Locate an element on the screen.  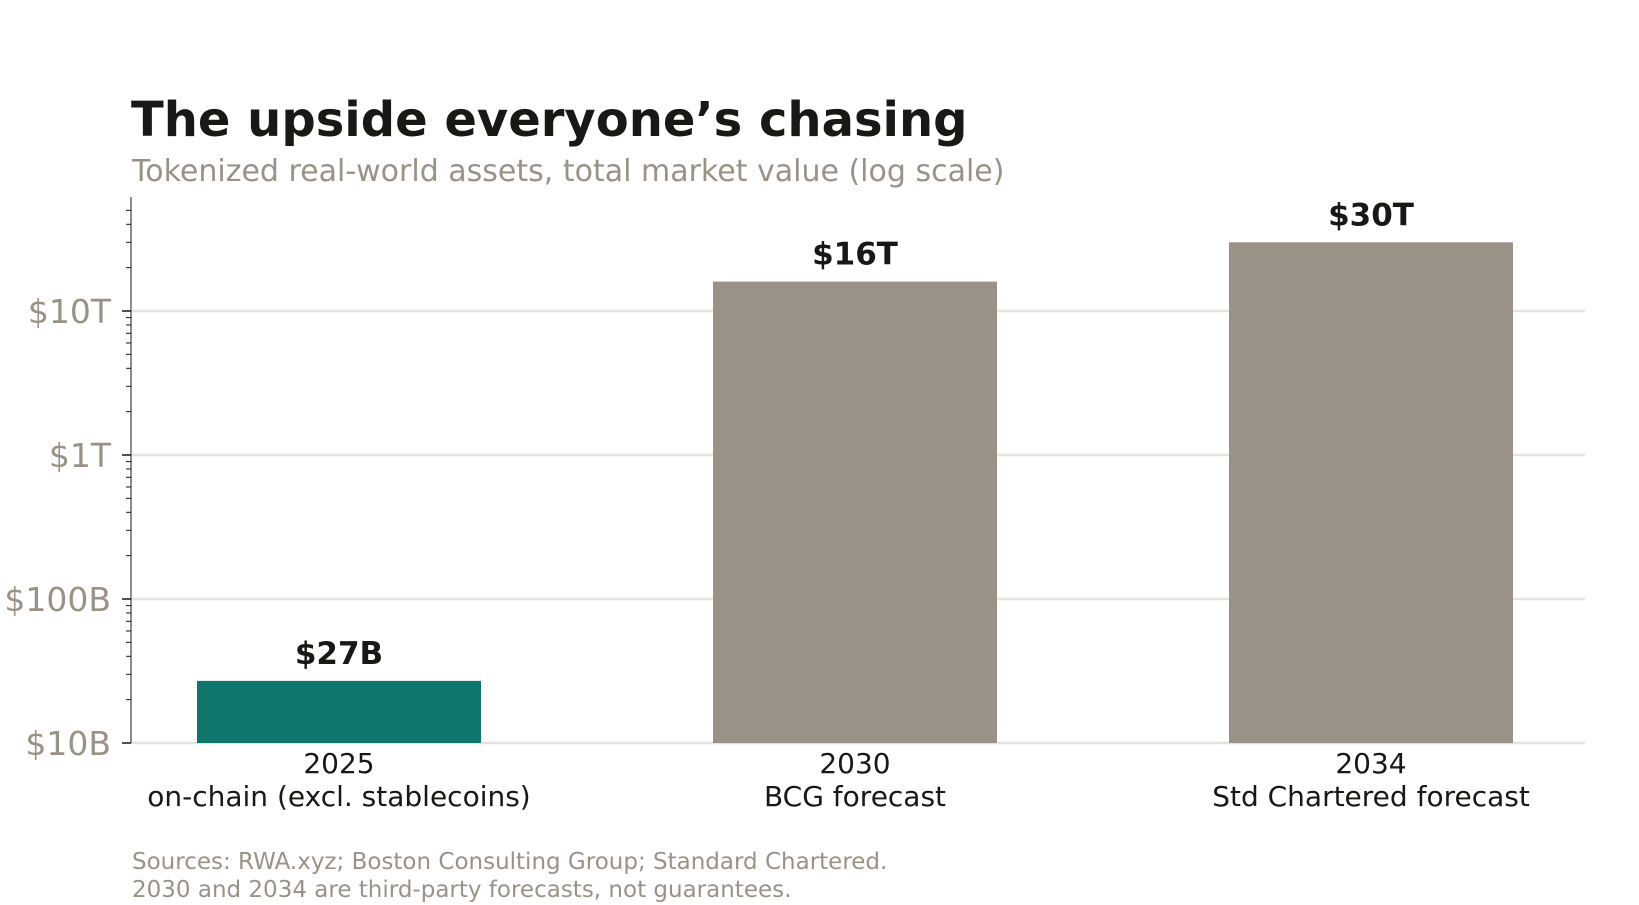
bar-value-label: $30T is located at coordinates (1371, 215).